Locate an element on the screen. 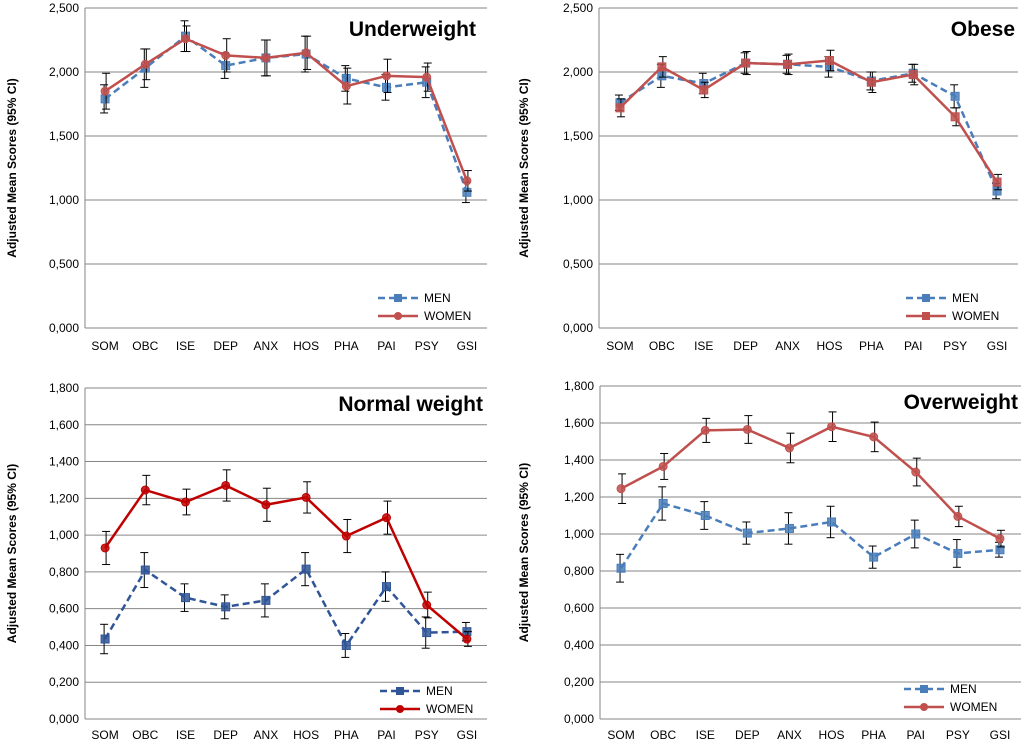 Image resolution: width=1024 pixels, height=751 pixels. y-tick-label: 1,200 is located at coordinates (64, 498).